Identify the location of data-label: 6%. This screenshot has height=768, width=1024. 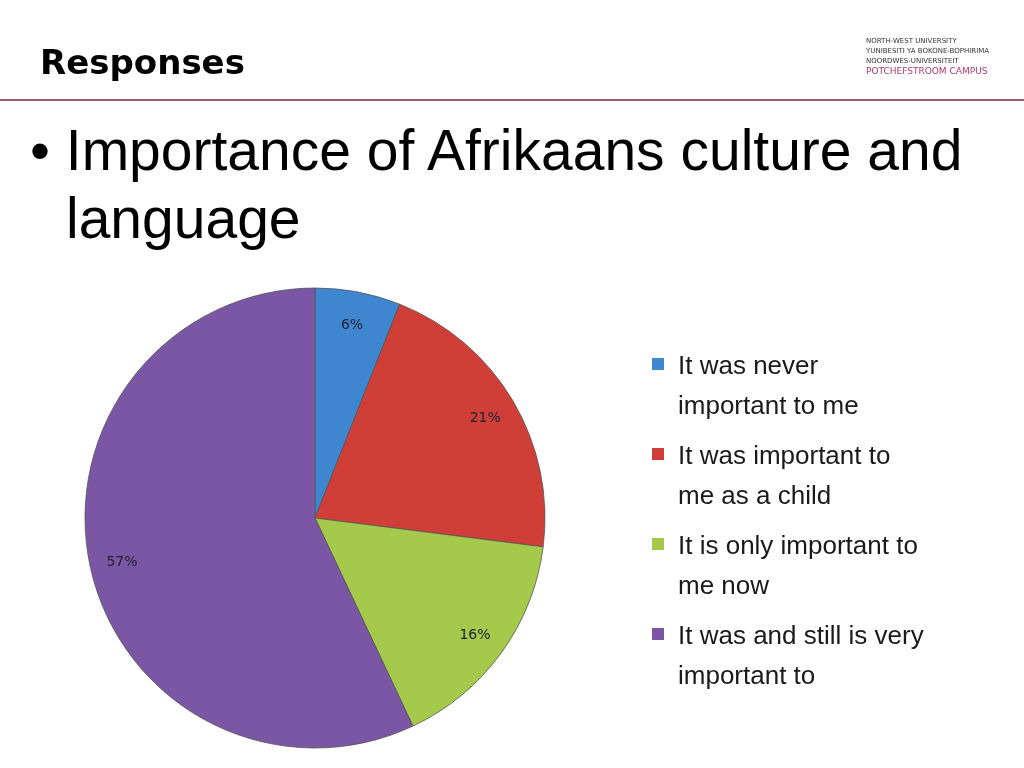
(352, 323).